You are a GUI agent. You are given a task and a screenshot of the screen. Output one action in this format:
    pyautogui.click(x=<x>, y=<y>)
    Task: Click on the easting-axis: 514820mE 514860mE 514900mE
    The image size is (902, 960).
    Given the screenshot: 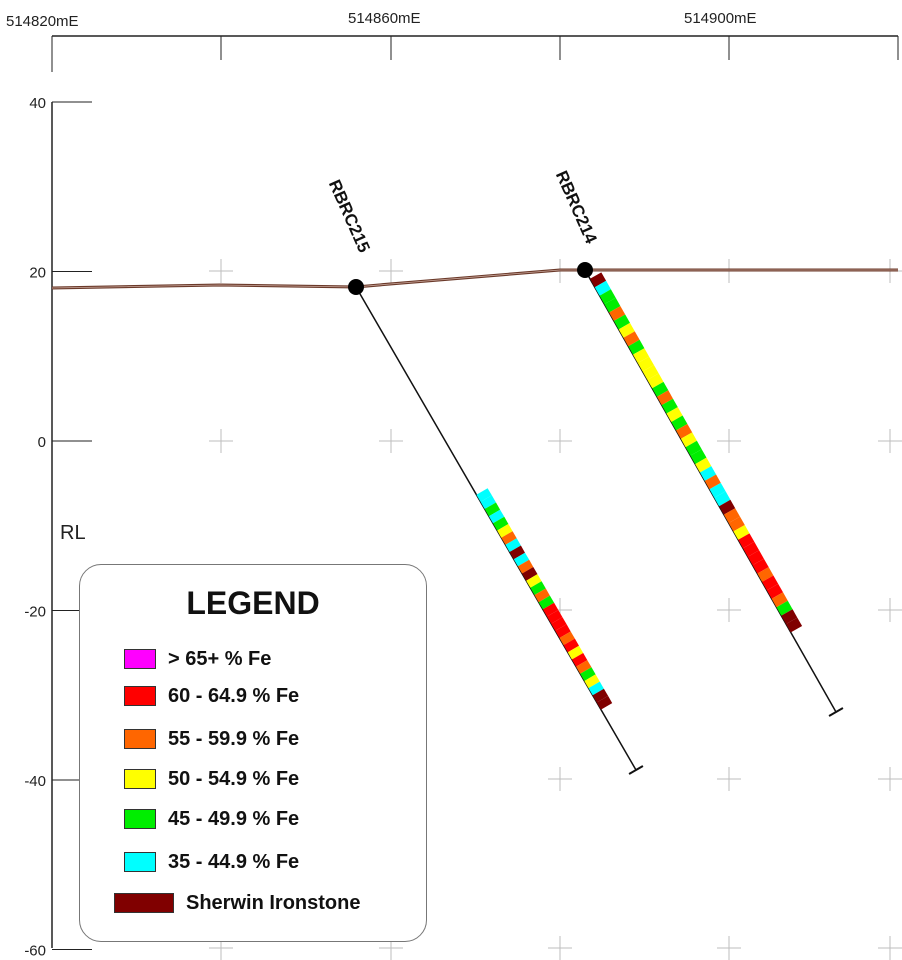 What is the action you would take?
    pyautogui.click(x=452, y=41)
    